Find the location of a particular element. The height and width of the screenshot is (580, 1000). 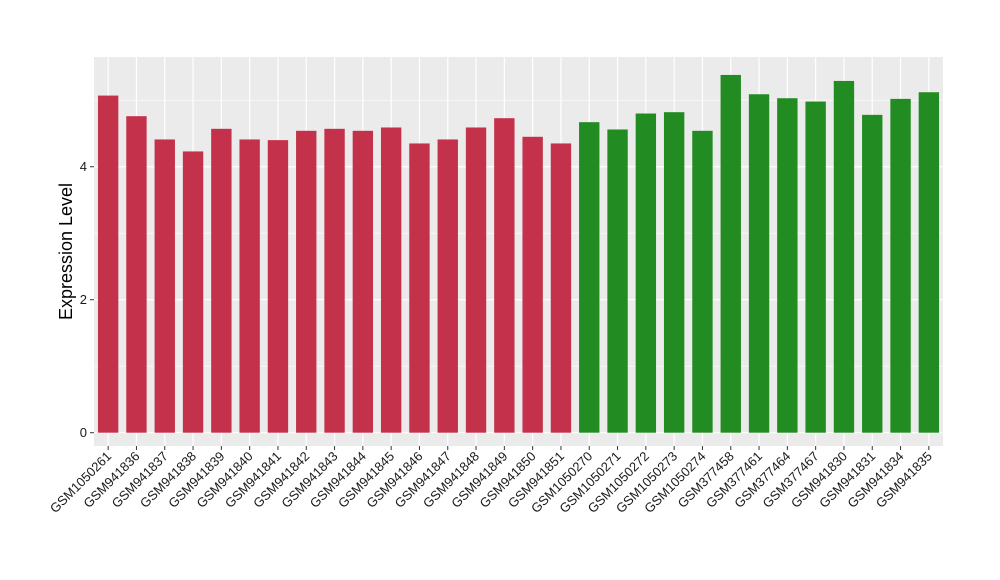

bar-GSM941847 is located at coordinates (447, 286).